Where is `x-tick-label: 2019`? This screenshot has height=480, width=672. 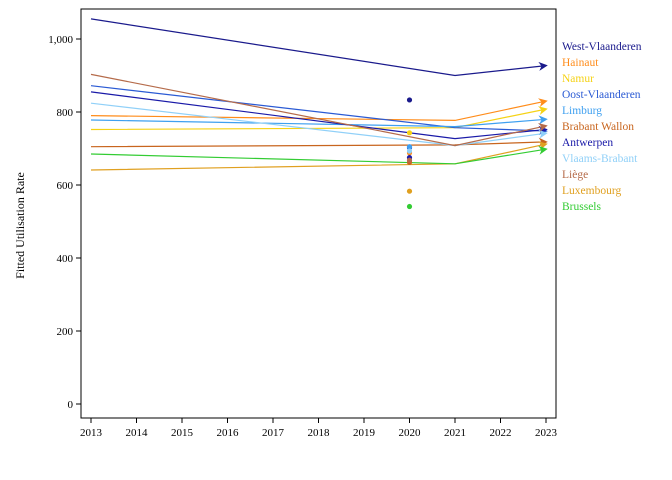
x-tick-label: 2019 is located at coordinates (364, 433).